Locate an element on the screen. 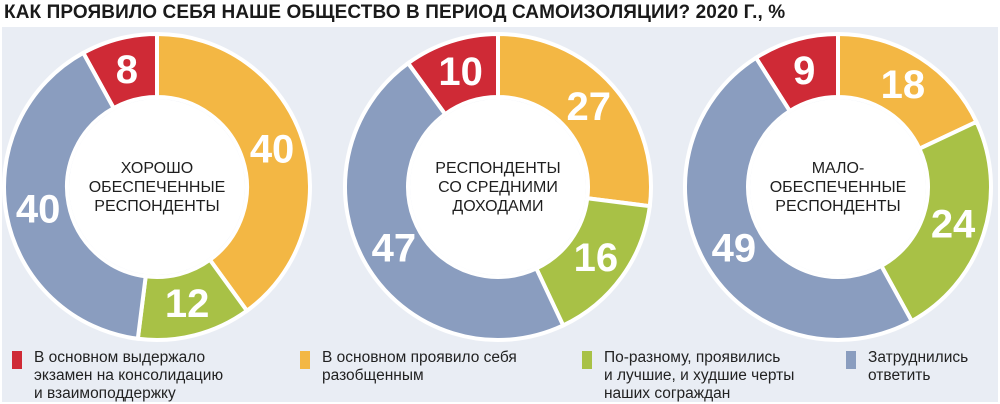 The height and width of the screenshot is (404, 1000). center-label: МАЛО-ОБЕСПЕЧЕННЫЕ РЕСПОНДЕНТЫ is located at coordinates (838, 187).